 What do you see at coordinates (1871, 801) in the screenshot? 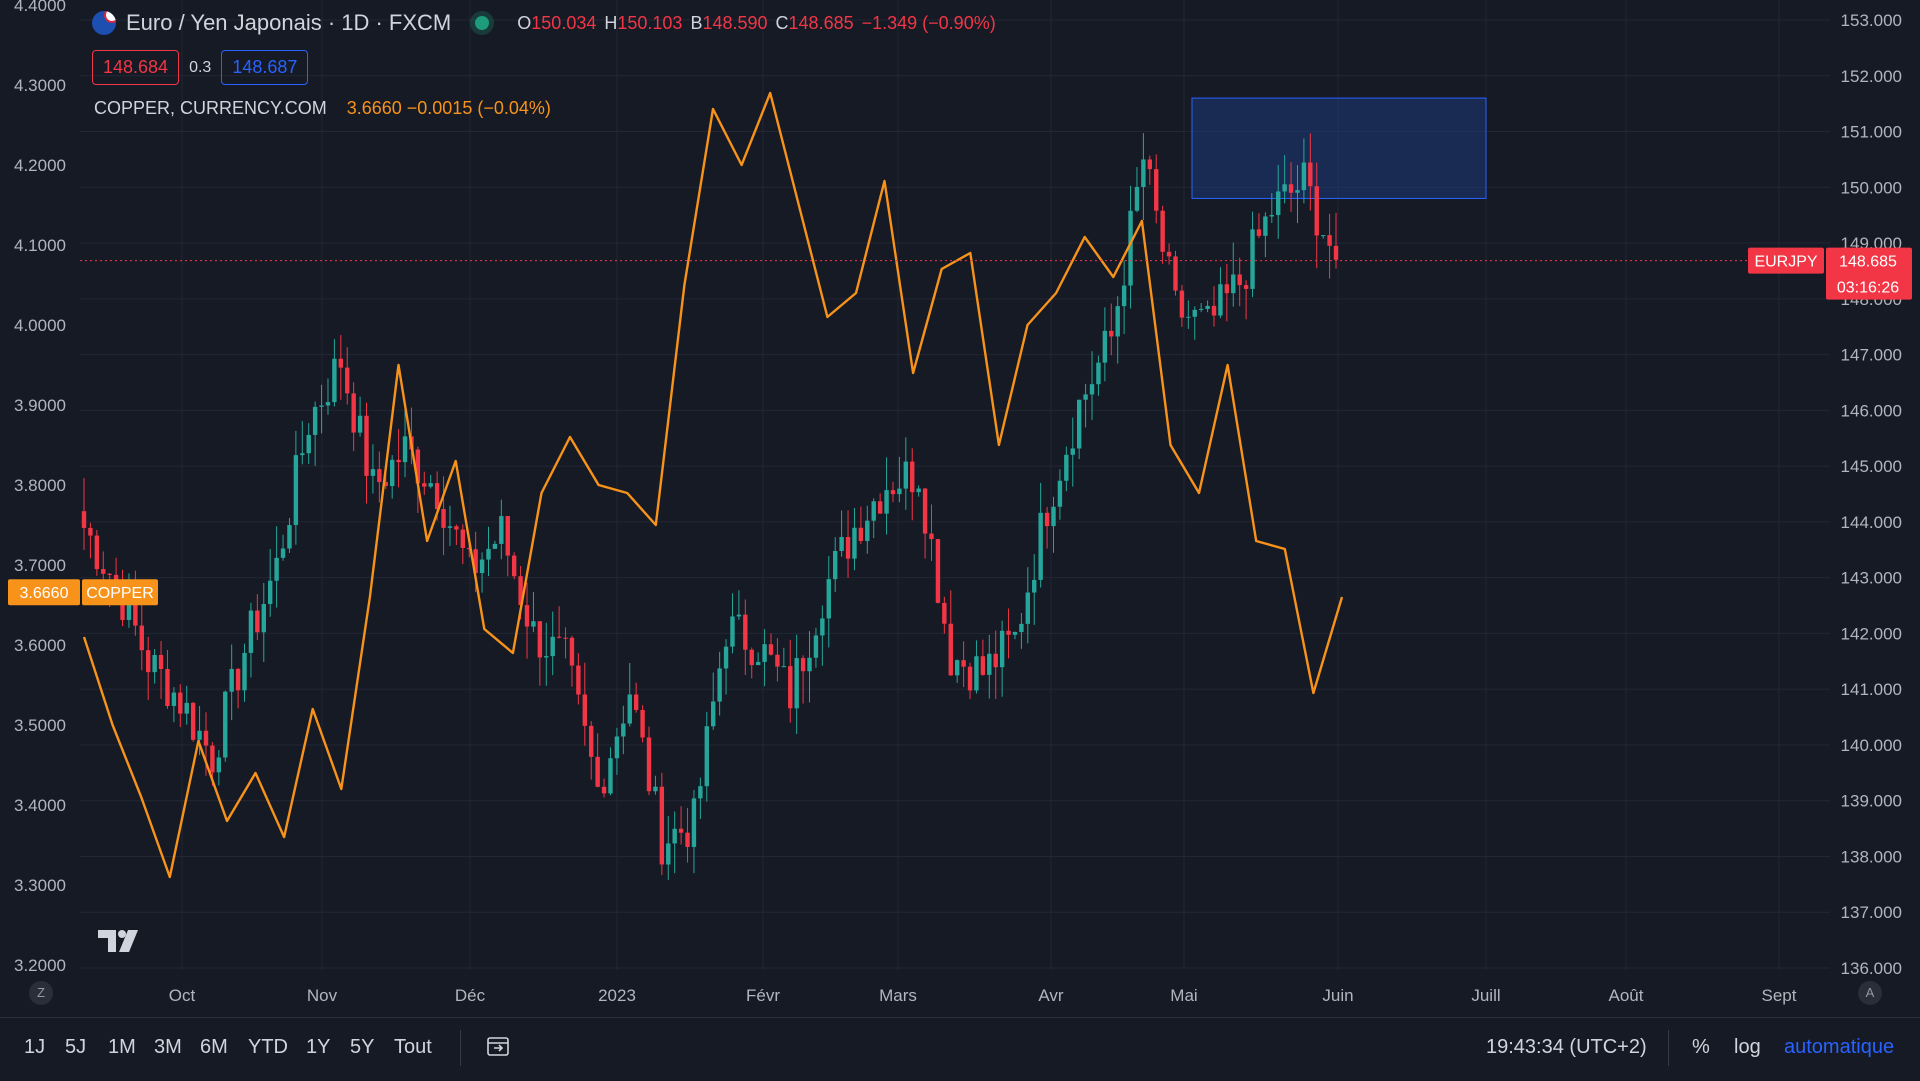
I see `right-tick-label: 139.000` at bounding box center [1871, 801].